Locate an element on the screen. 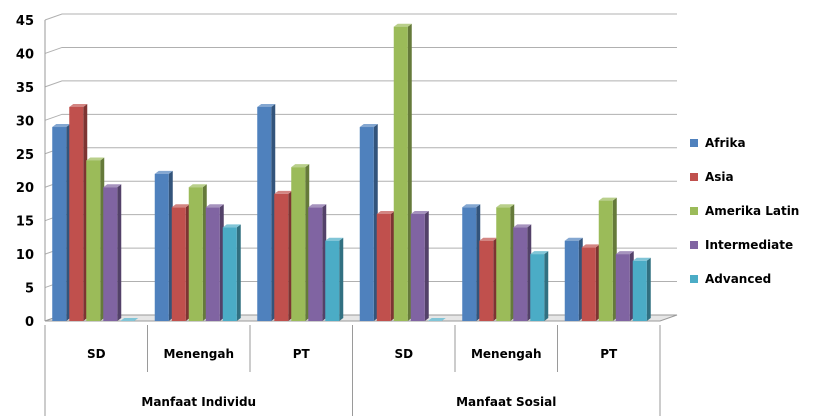 The image size is (835, 420). legend-label: Intermediate is located at coordinates (749, 245).